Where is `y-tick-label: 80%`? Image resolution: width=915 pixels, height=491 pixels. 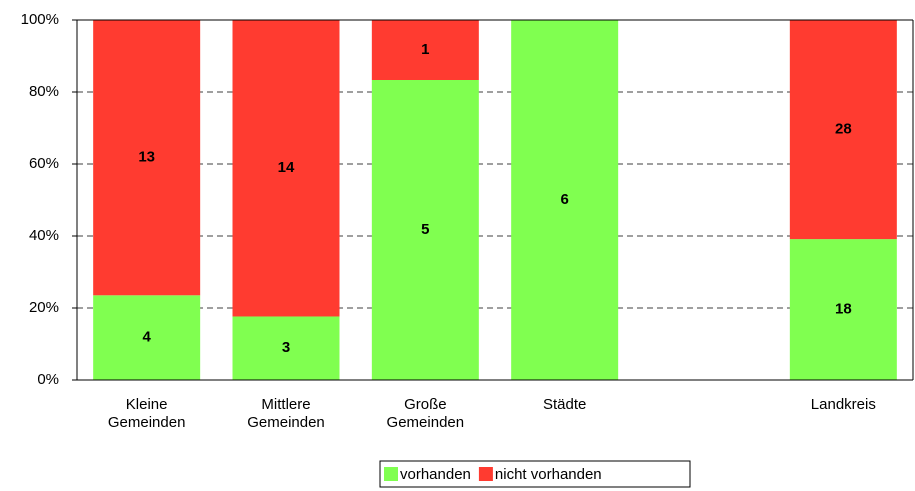 y-tick-label: 80% is located at coordinates (44, 91).